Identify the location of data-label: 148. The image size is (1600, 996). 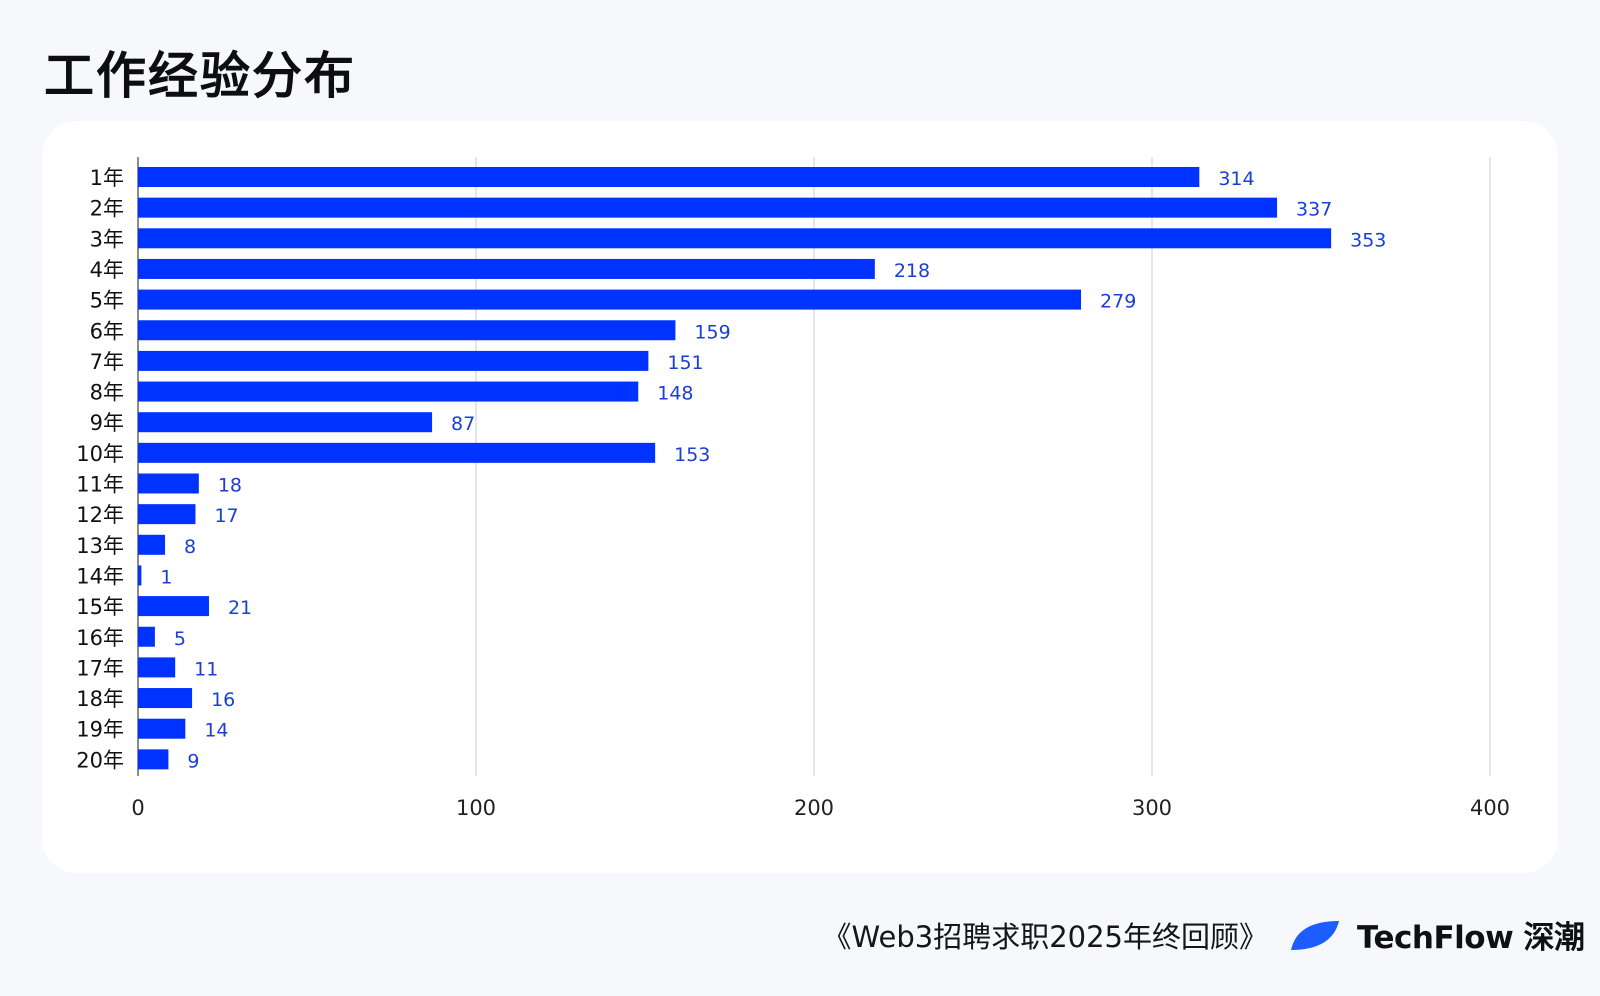
(675, 394).